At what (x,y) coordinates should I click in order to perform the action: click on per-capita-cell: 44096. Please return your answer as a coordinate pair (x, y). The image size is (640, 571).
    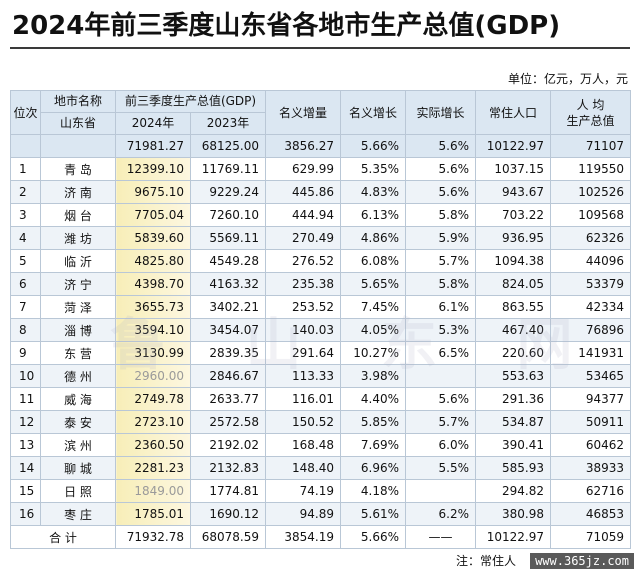
    Looking at the image, I should click on (591, 261).